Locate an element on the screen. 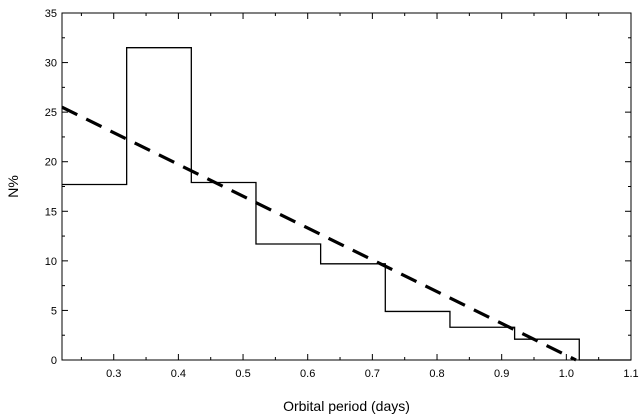 The image size is (639, 417). x-tick-label: 1.0 is located at coordinates (566, 374).